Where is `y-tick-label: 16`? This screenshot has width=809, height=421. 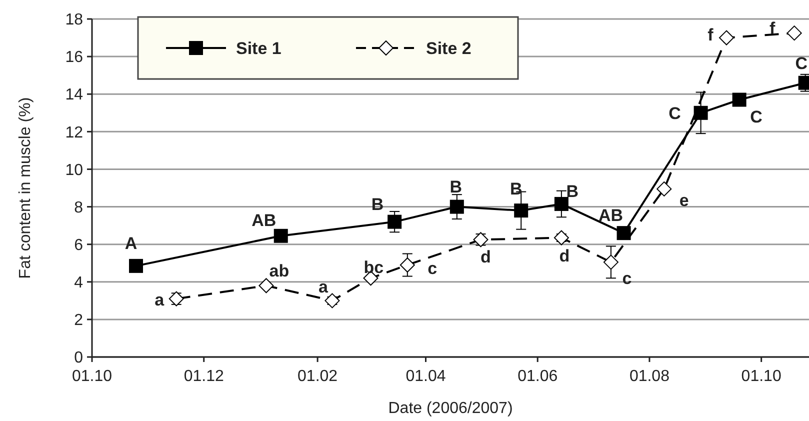 y-tick-label: 16 is located at coordinates (74, 57).